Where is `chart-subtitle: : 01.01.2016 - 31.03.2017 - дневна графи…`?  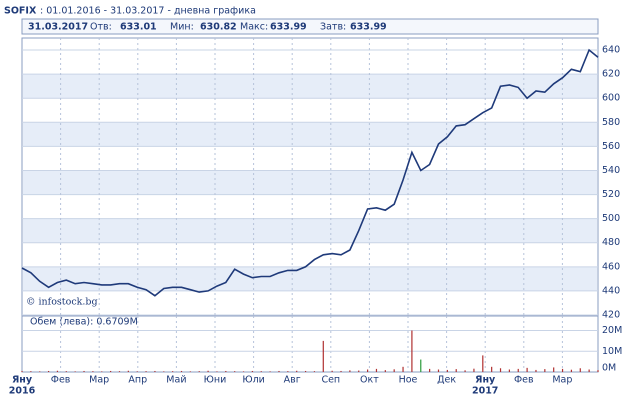 chart-subtitle: : 01.01.2016 - 31.03.2017 - дневна графи… is located at coordinates (148, 11).